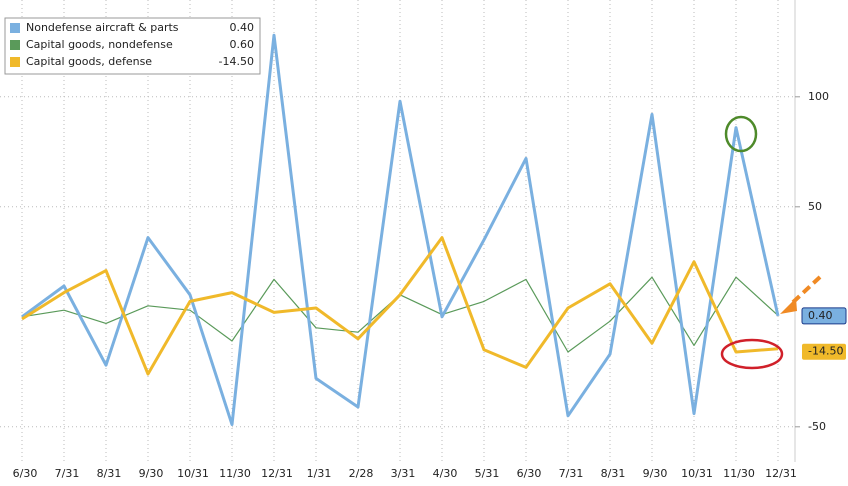 This screenshot has height=486, width=848. Describe the element at coordinates (361, 473) in the screenshot. I see `x-tick-label: 2/28` at that location.